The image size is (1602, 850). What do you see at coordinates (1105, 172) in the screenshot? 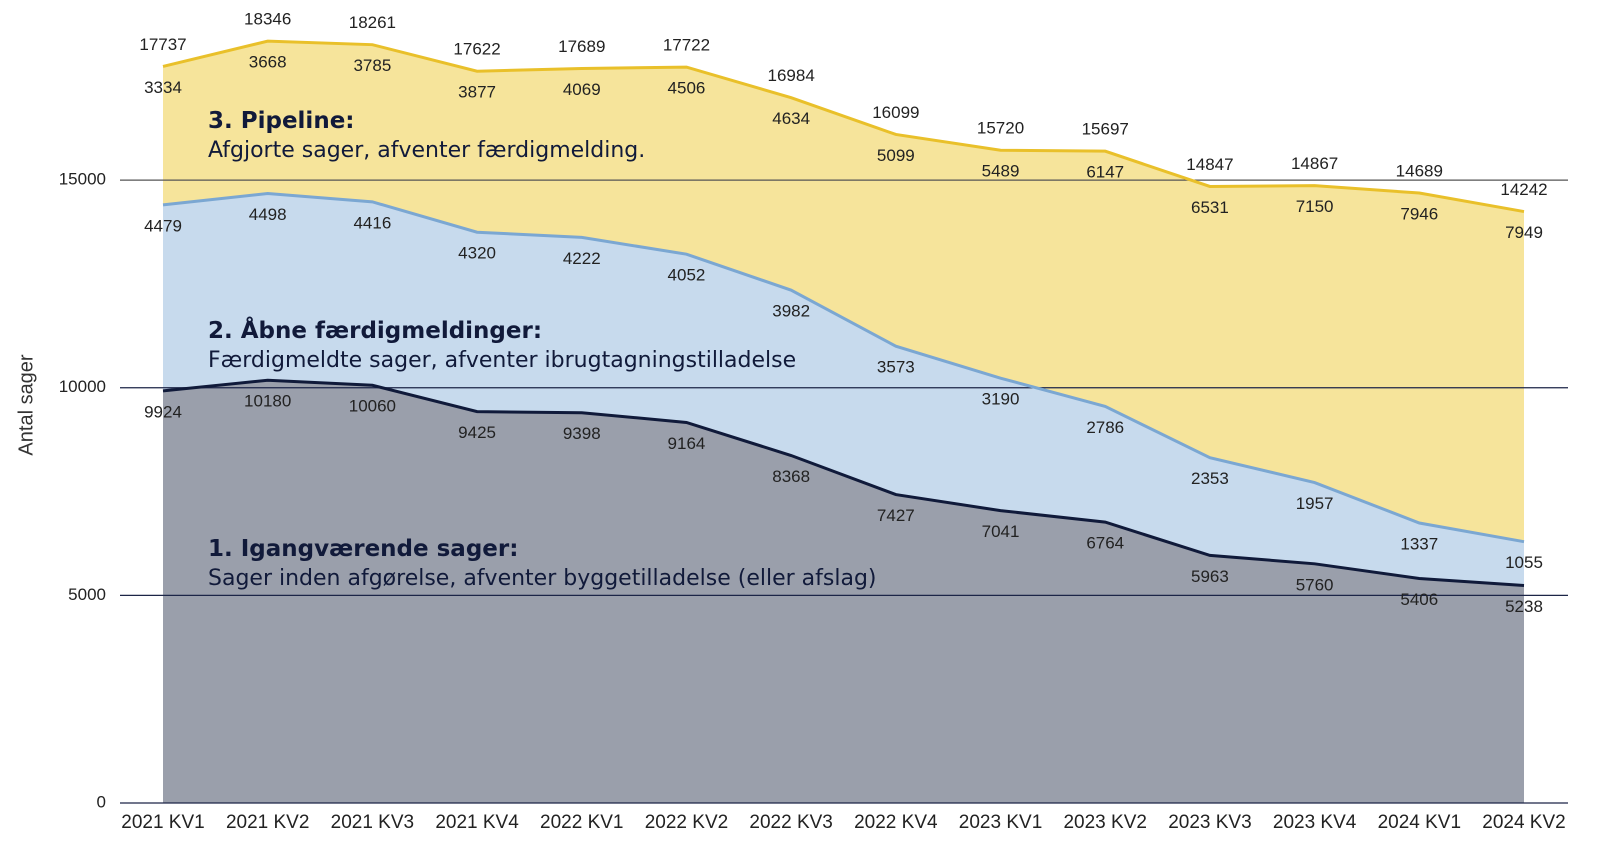
I see `value-label: 6147` at bounding box center [1105, 172].